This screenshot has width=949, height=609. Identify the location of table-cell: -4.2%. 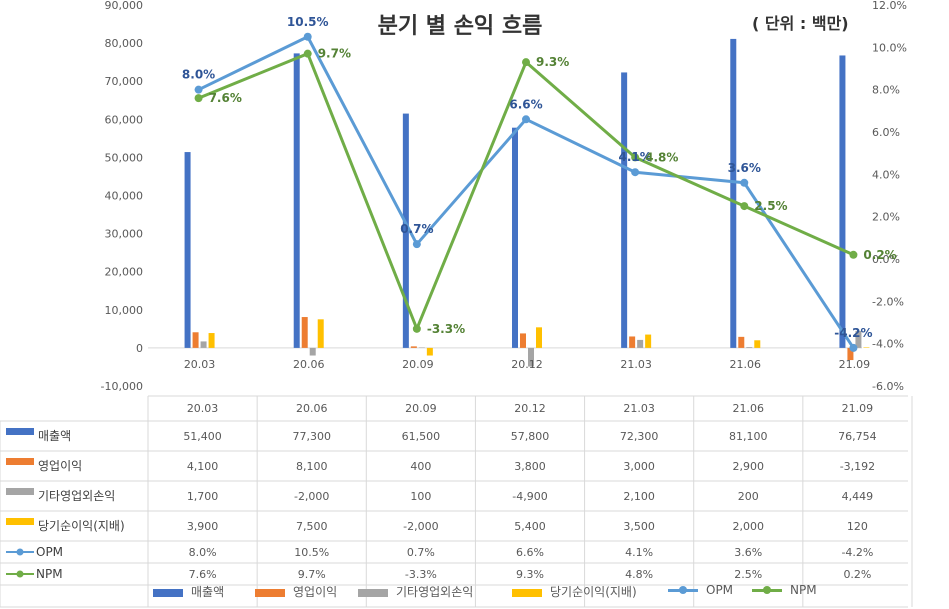
(857, 552).